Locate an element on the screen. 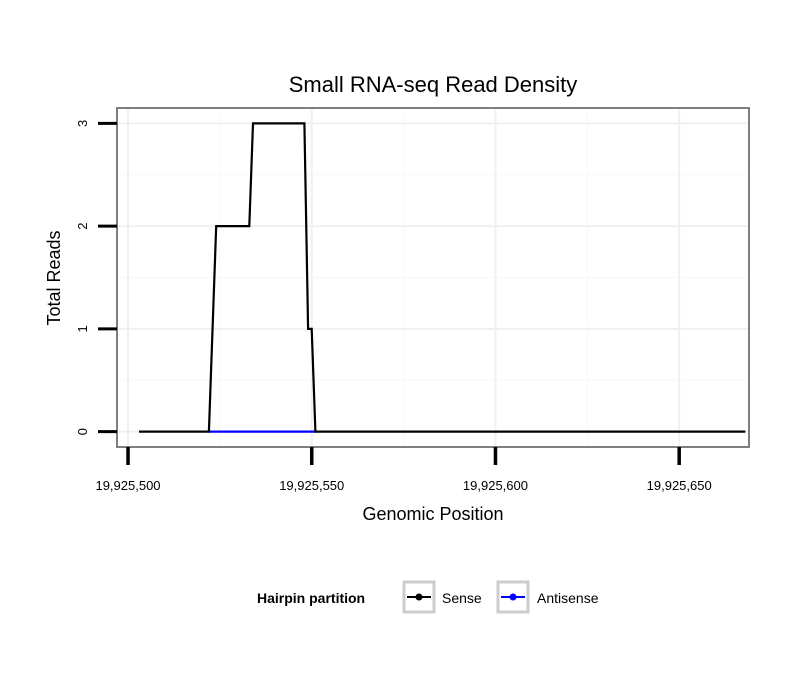 The image size is (810, 690). legend-key-marker-antisense is located at coordinates (513, 597).